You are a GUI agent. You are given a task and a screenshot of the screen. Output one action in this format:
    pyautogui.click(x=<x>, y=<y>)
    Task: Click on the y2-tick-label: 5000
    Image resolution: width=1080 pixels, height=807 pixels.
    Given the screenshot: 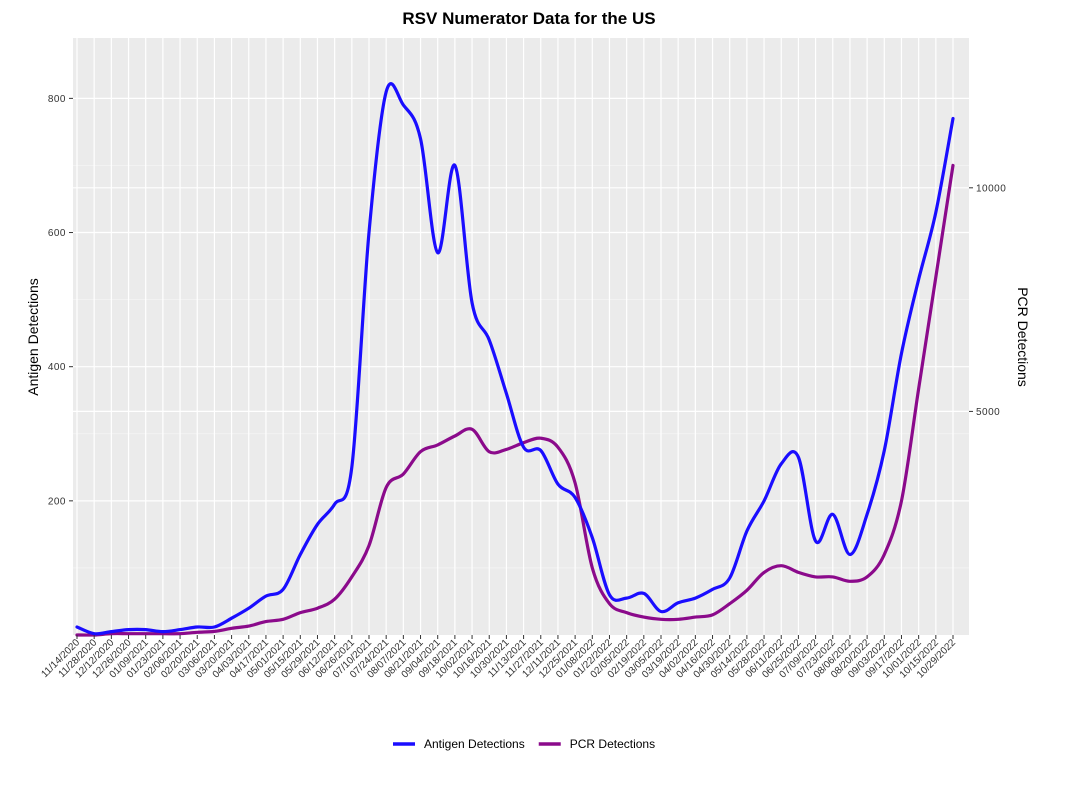 What is the action you would take?
    pyautogui.click(x=988, y=412)
    